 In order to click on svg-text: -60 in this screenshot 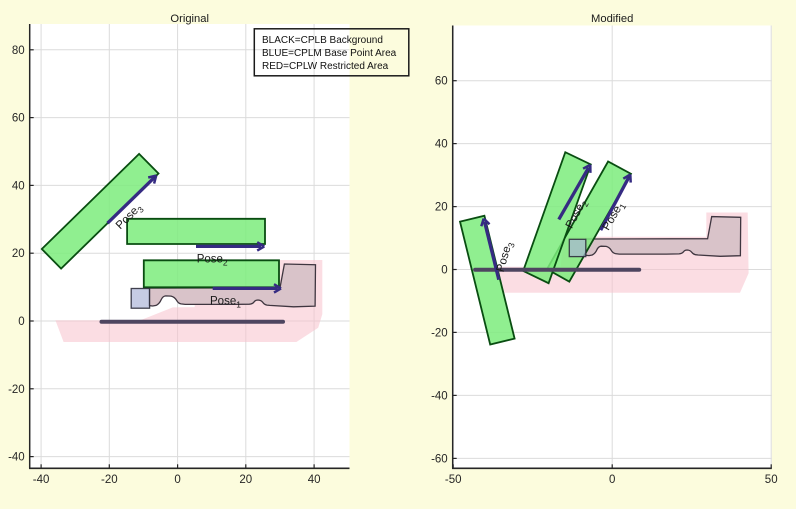, I will do `click(439, 459)`.